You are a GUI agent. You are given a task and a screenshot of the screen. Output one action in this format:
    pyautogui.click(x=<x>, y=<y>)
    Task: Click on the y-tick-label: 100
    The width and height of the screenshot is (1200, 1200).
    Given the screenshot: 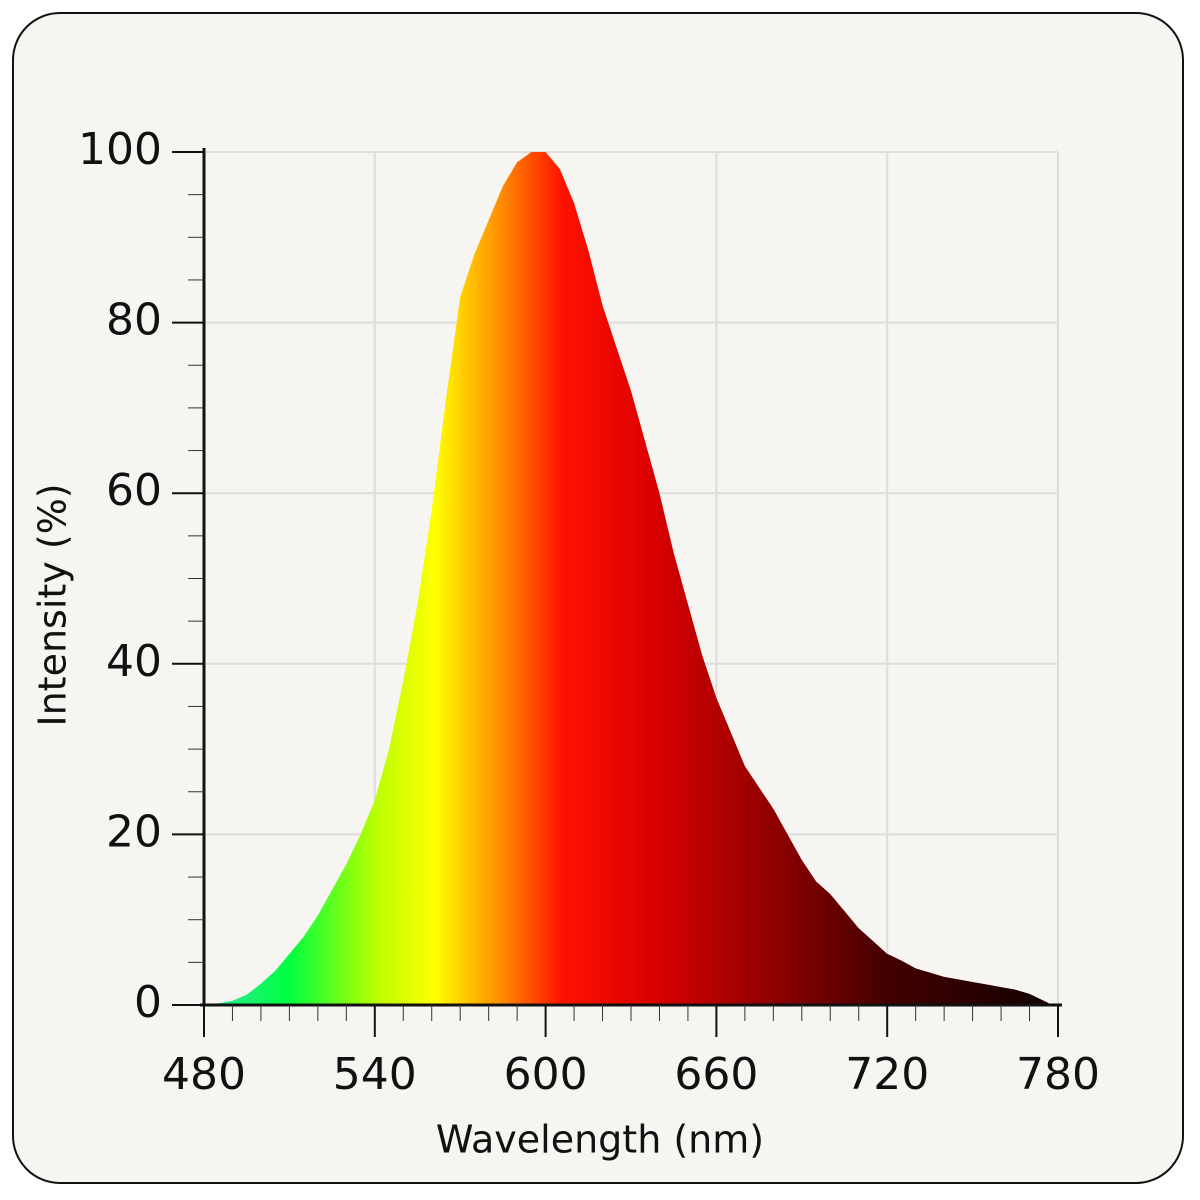 What is the action you would take?
    pyautogui.click(x=120, y=149)
    